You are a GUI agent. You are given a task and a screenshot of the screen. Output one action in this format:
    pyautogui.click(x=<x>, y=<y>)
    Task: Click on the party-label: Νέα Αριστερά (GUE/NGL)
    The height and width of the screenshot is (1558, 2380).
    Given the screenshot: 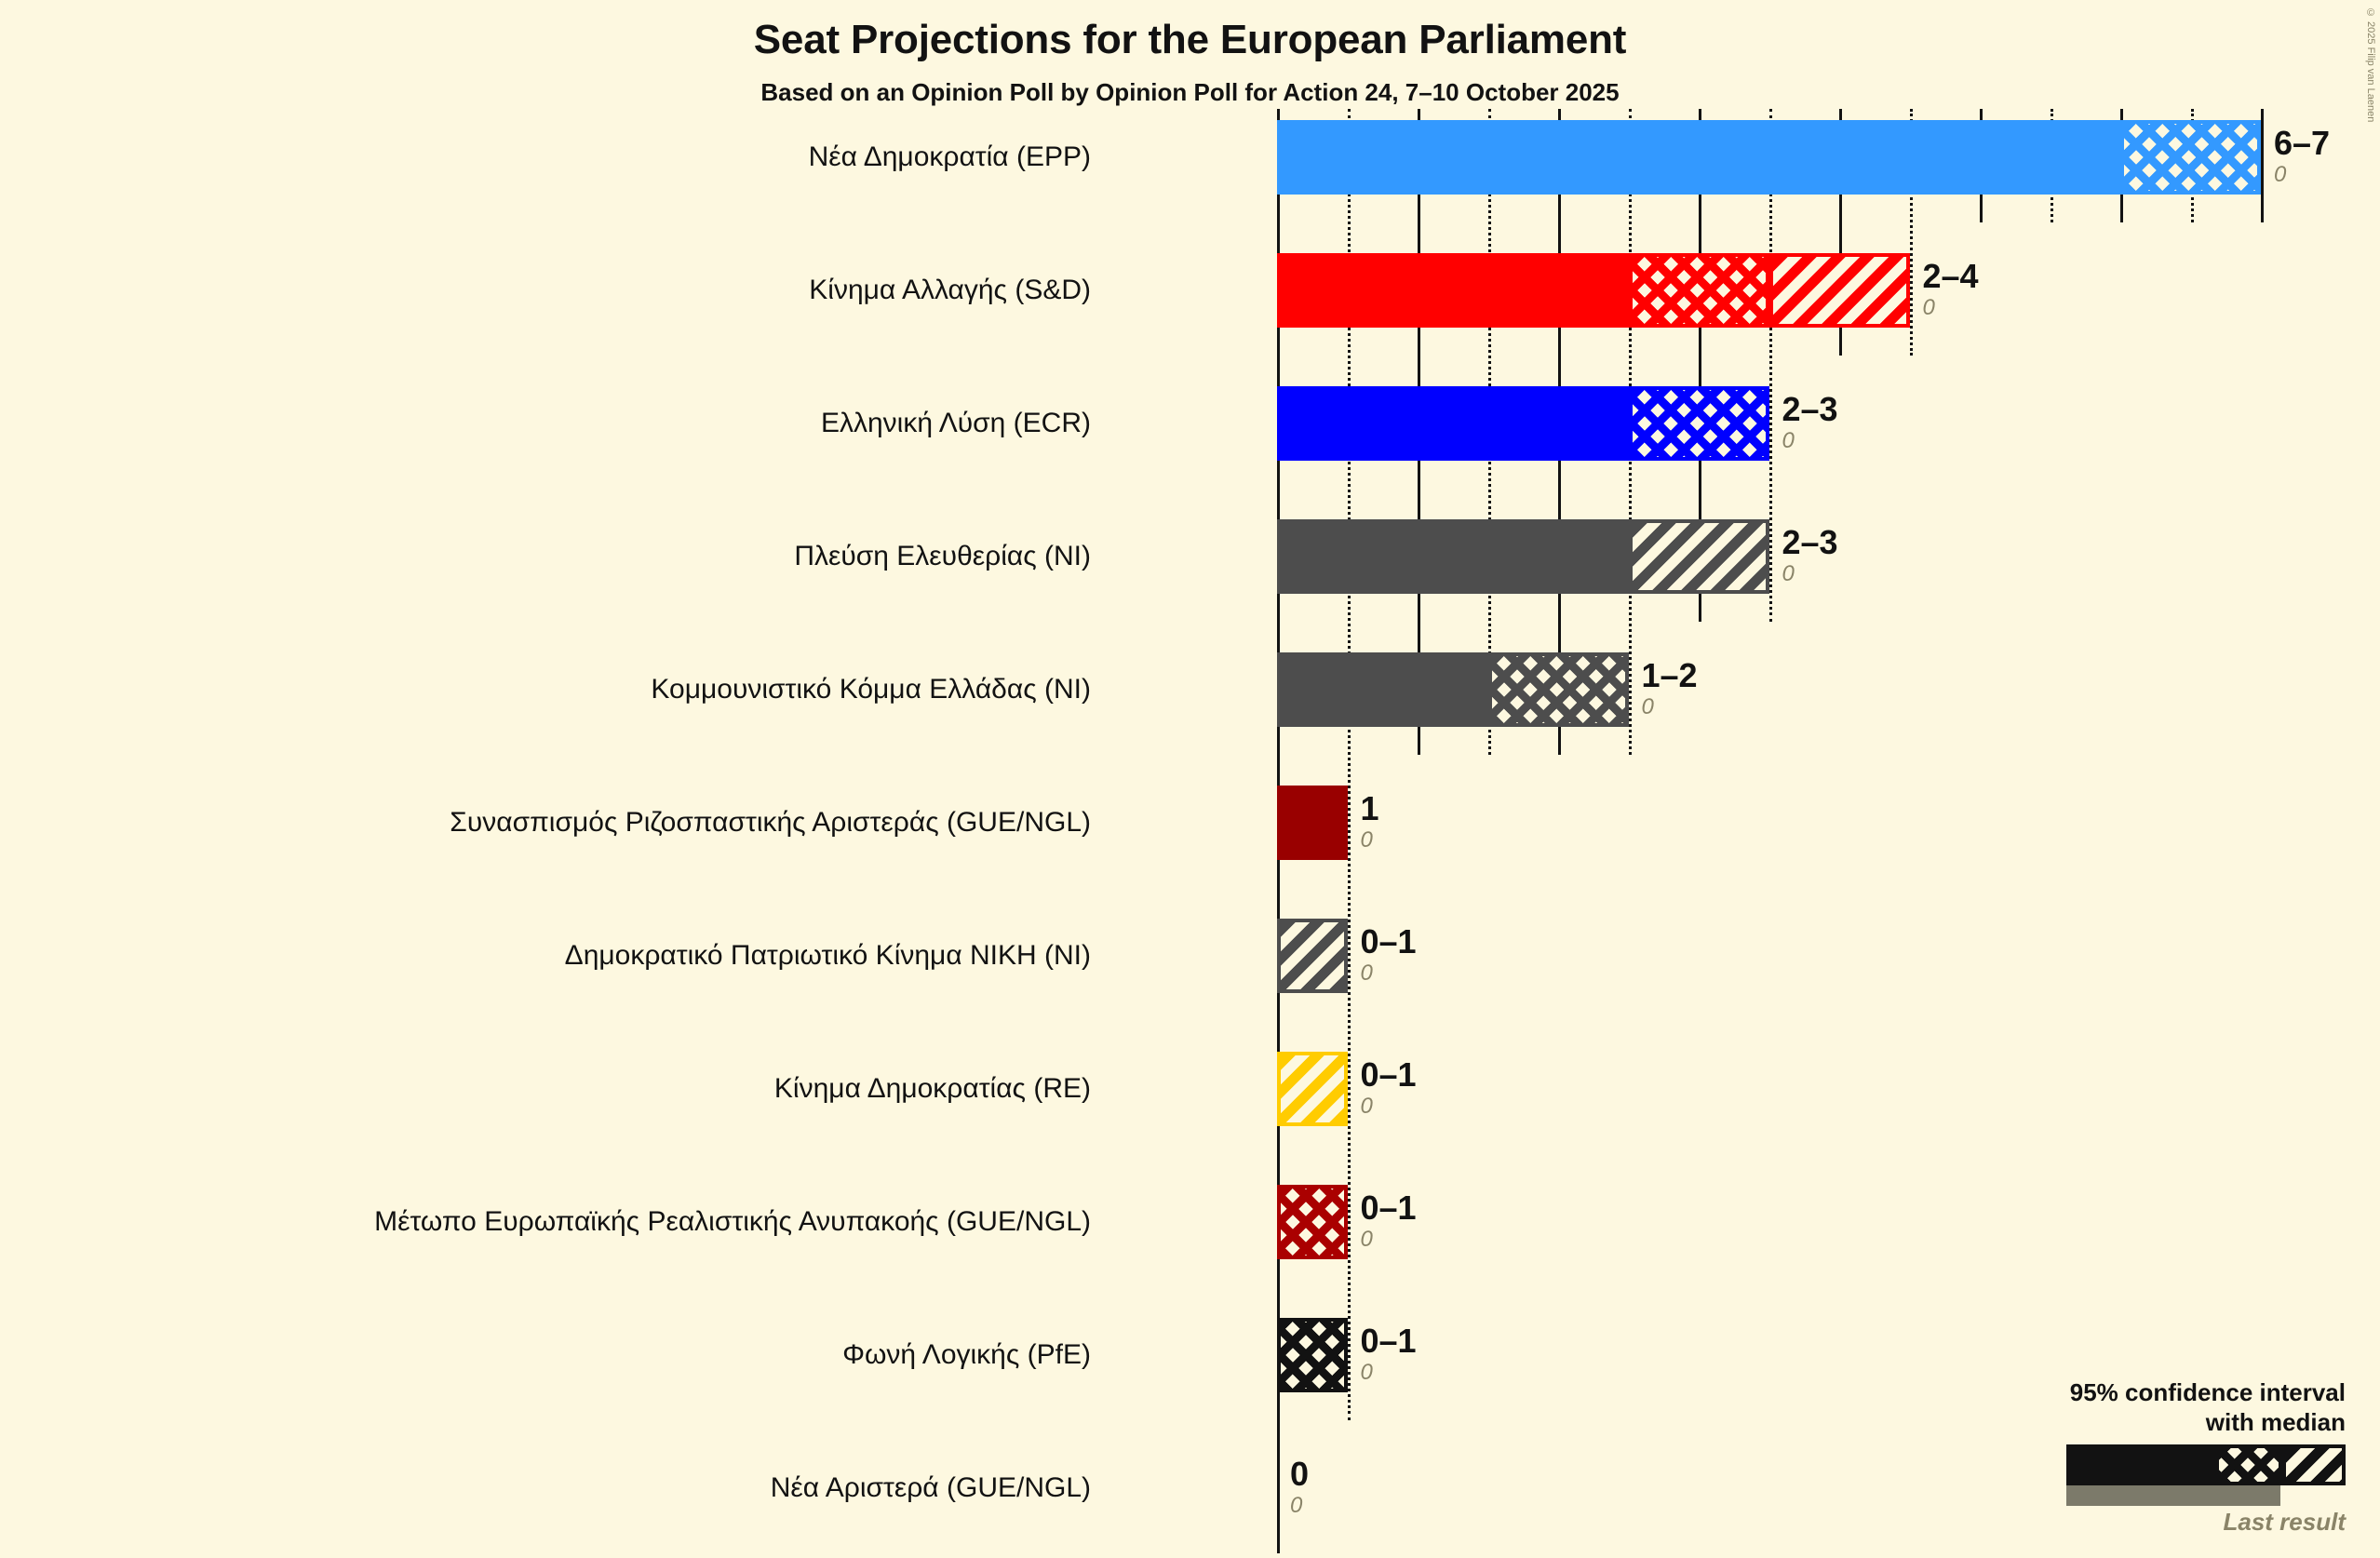 What is the action you would take?
    pyautogui.click(x=930, y=1487)
    